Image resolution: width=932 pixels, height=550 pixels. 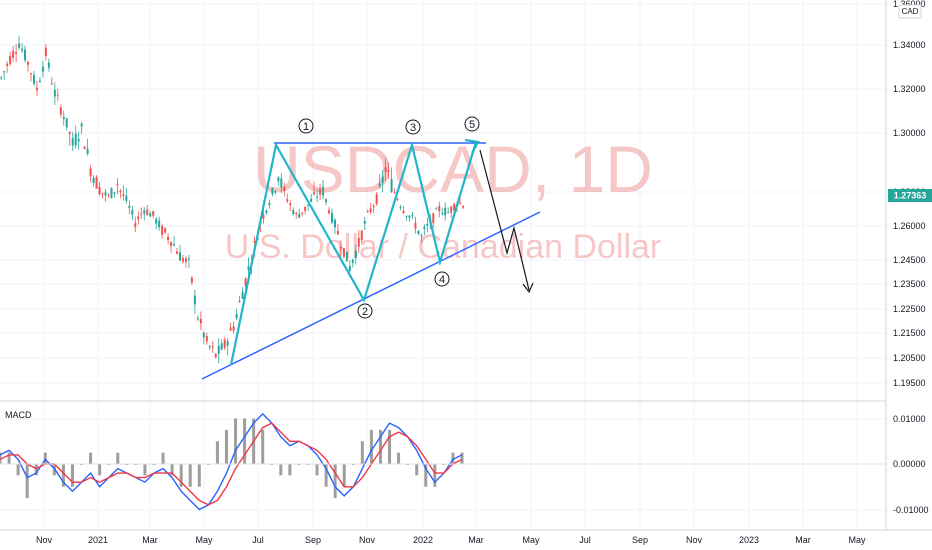 What do you see at coordinates (909, 419) in the screenshot?
I see `macd-tick: 0.01000` at bounding box center [909, 419].